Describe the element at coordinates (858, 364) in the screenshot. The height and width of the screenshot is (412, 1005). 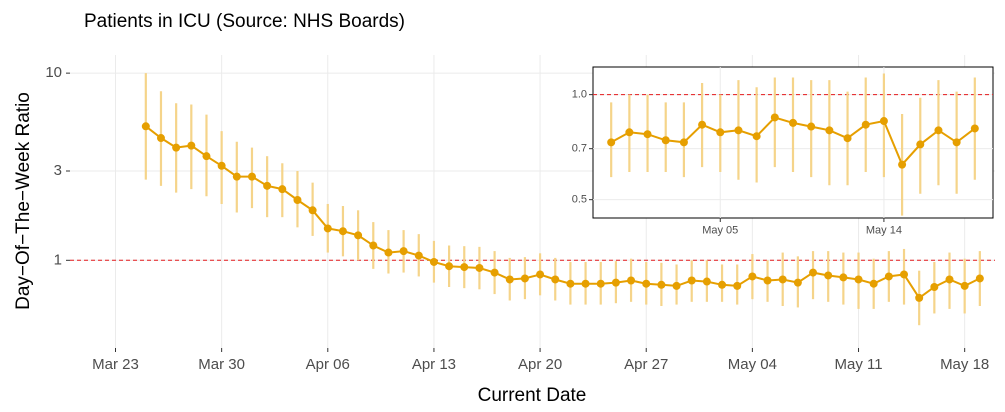
I see `x-tick-label: May 11` at that location.